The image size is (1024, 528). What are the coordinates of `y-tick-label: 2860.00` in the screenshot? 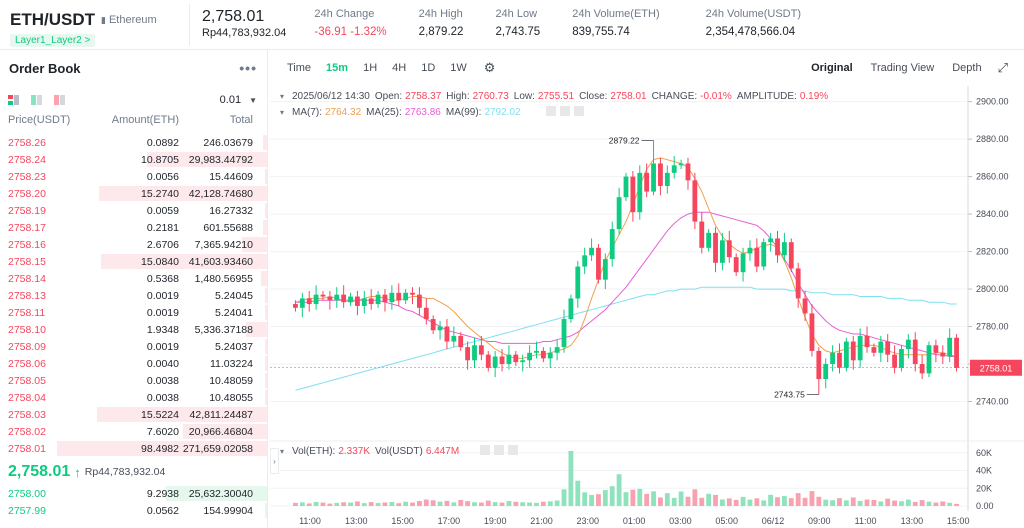 It's located at (992, 177).